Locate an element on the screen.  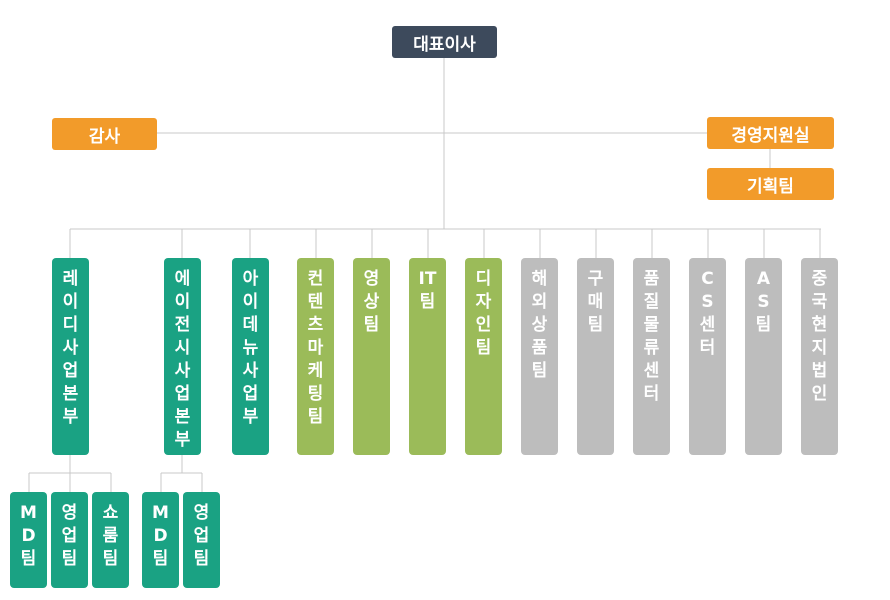
dept-label: 영상팀 is located at coordinates (371, 302).